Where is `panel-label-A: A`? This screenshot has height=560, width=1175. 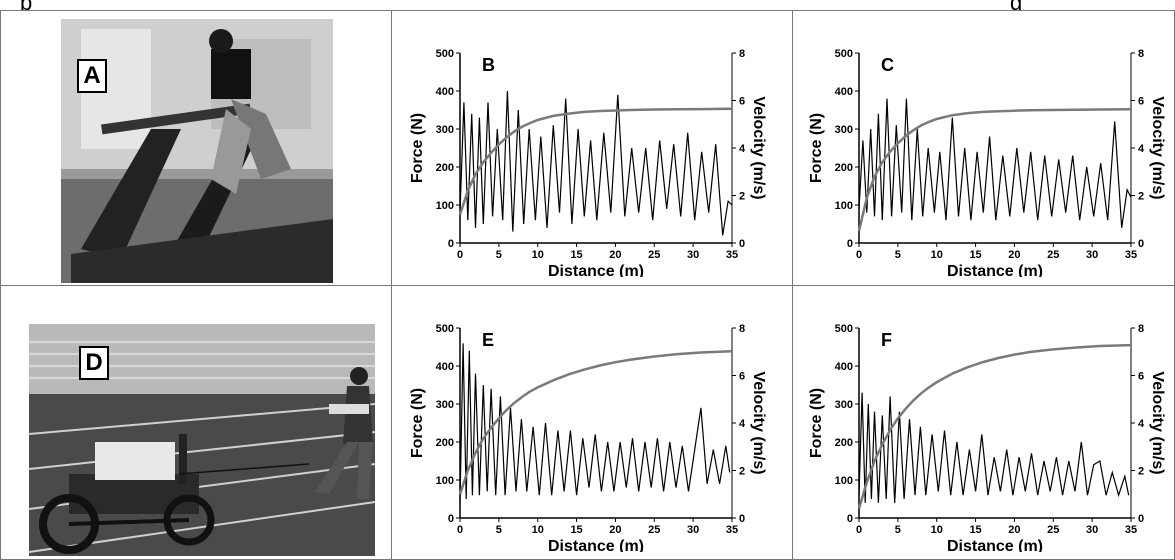 panel-label-A: A is located at coordinates (92, 76).